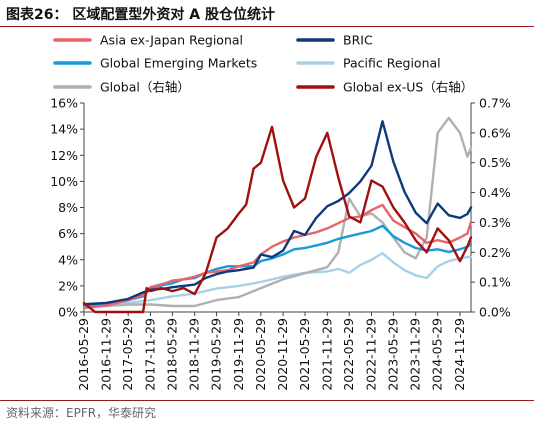 This screenshot has width=534, height=423. Describe the element at coordinates (68, 259) in the screenshot. I see `y-left-tick-label: 4%` at that location.